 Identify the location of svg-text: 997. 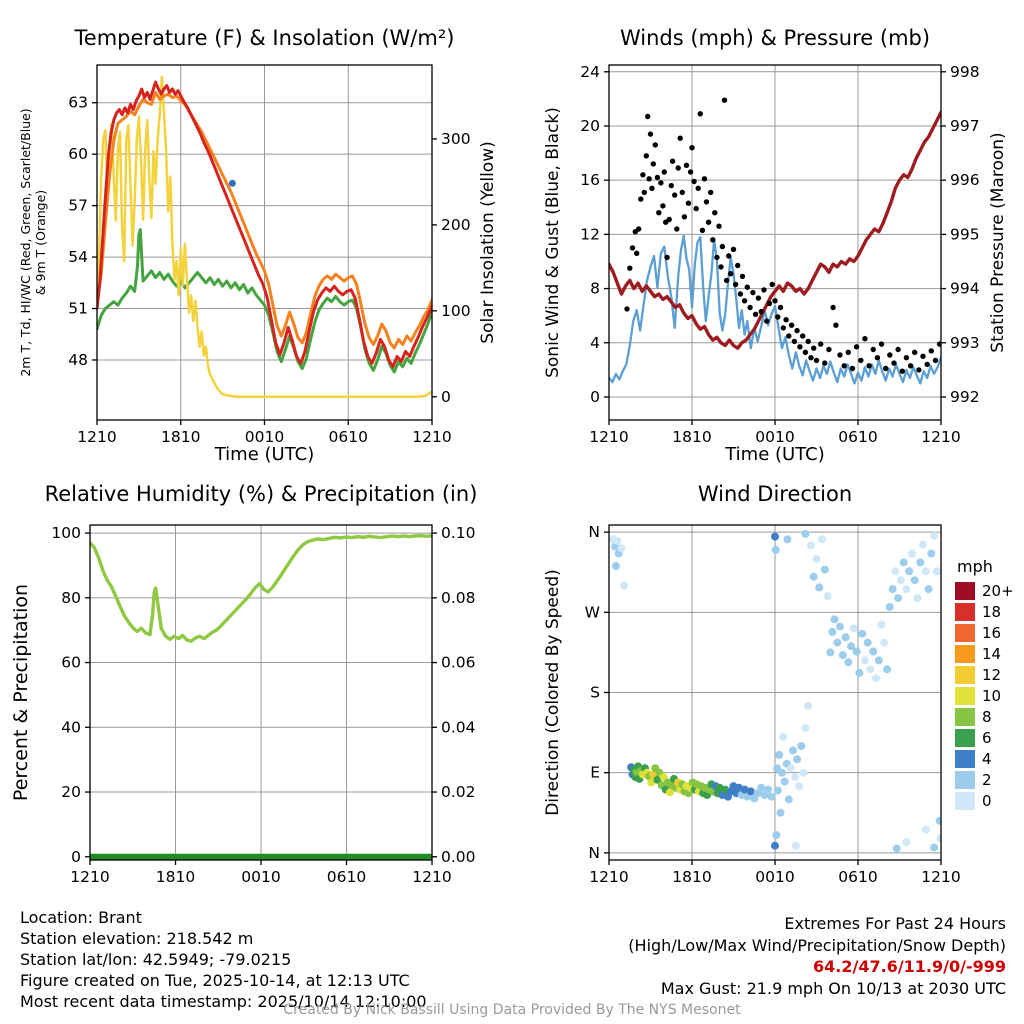
(965, 126).